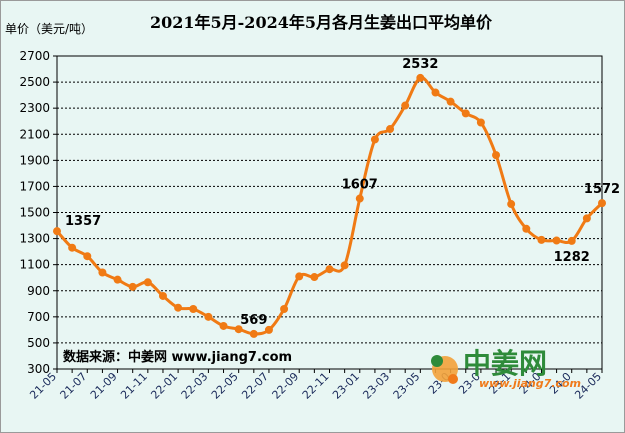 Image resolution: width=625 pixels, height=433 pixels. I want to click on y-axis-label: 单价（美元/吨）, so click(49, 29).